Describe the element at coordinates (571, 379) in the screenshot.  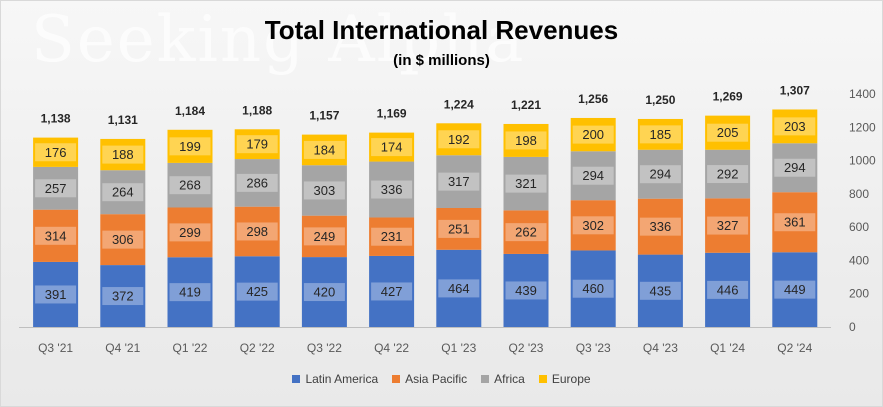
I see `legend-label: Europe` at that location.